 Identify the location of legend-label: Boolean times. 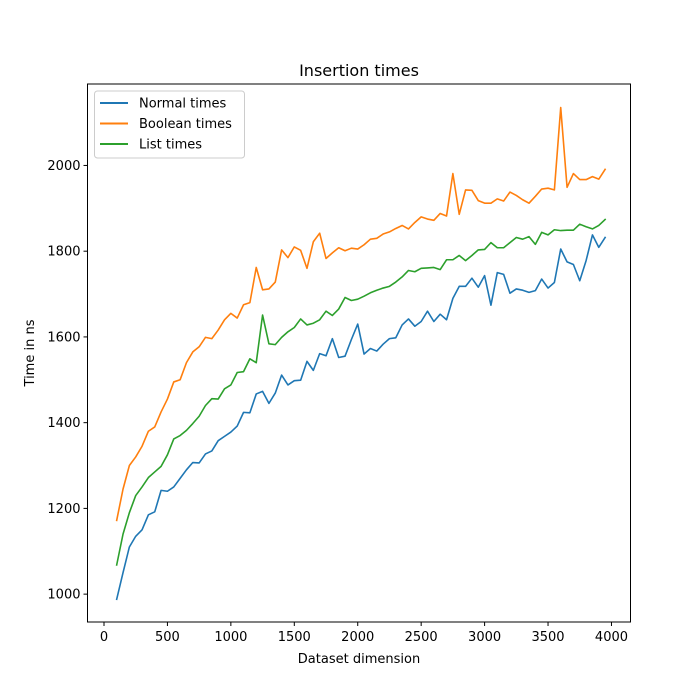
(185, 124).